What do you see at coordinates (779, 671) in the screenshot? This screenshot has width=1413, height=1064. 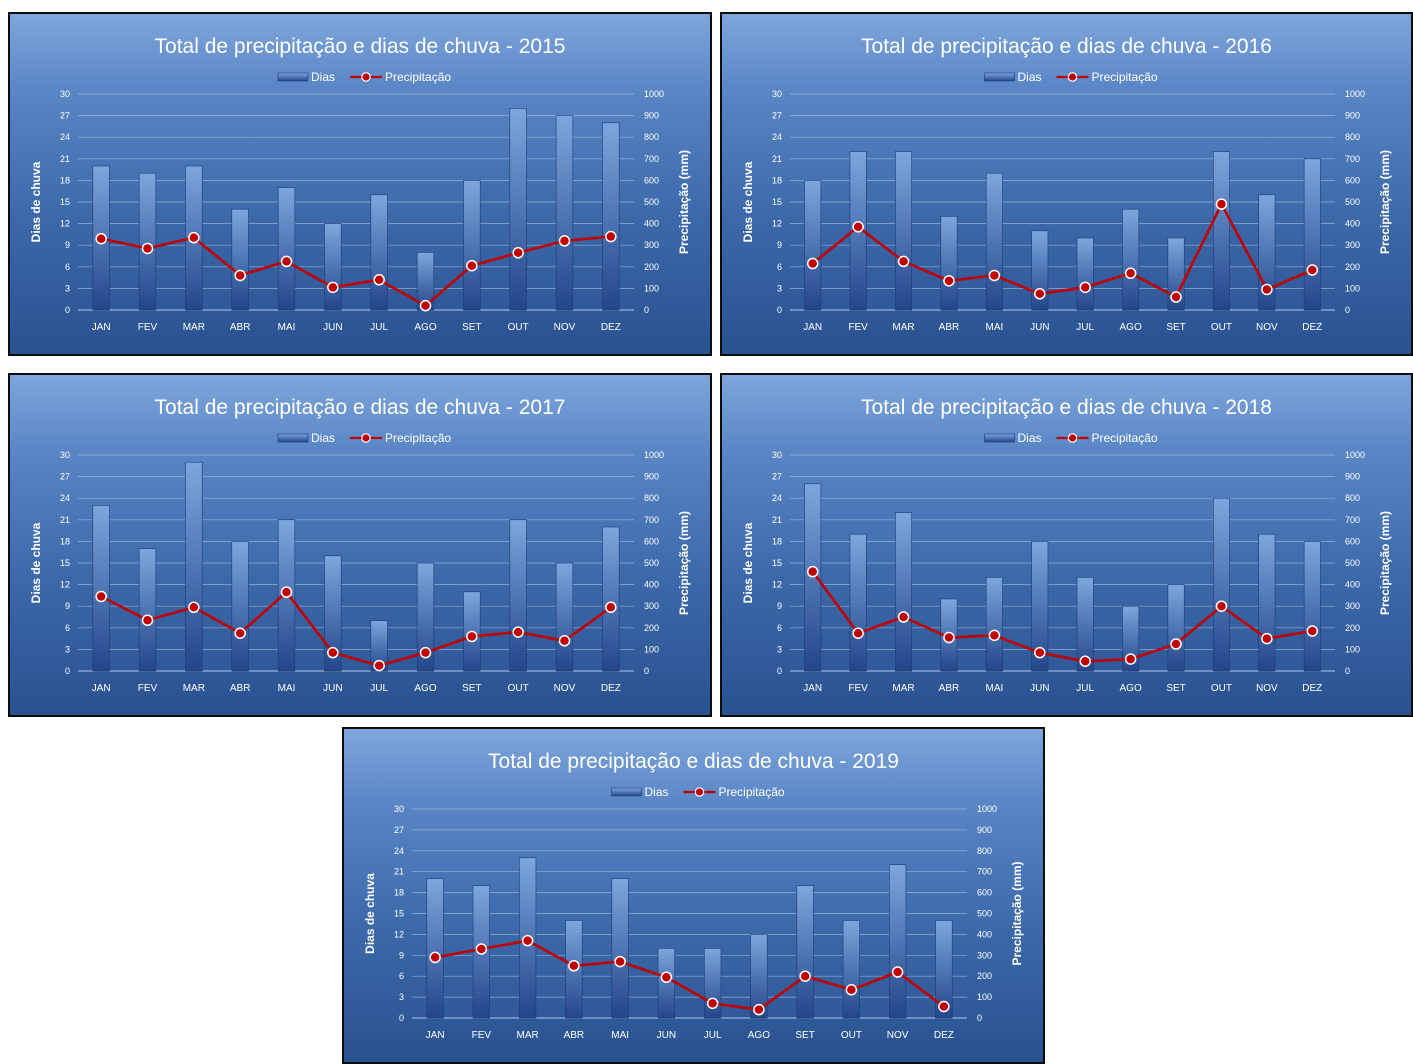 I see `left-tick-label: 0` at bounding box center [779, 671].